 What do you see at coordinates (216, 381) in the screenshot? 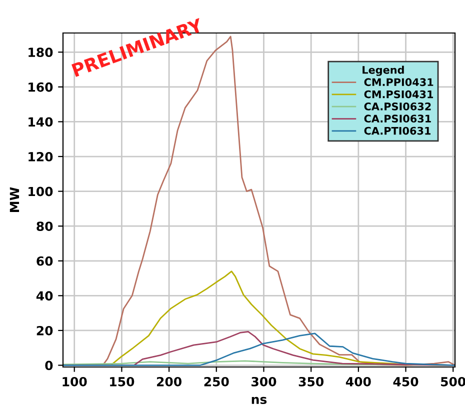
I see `x-tick-label: 250` at bounding box center [216, 381].